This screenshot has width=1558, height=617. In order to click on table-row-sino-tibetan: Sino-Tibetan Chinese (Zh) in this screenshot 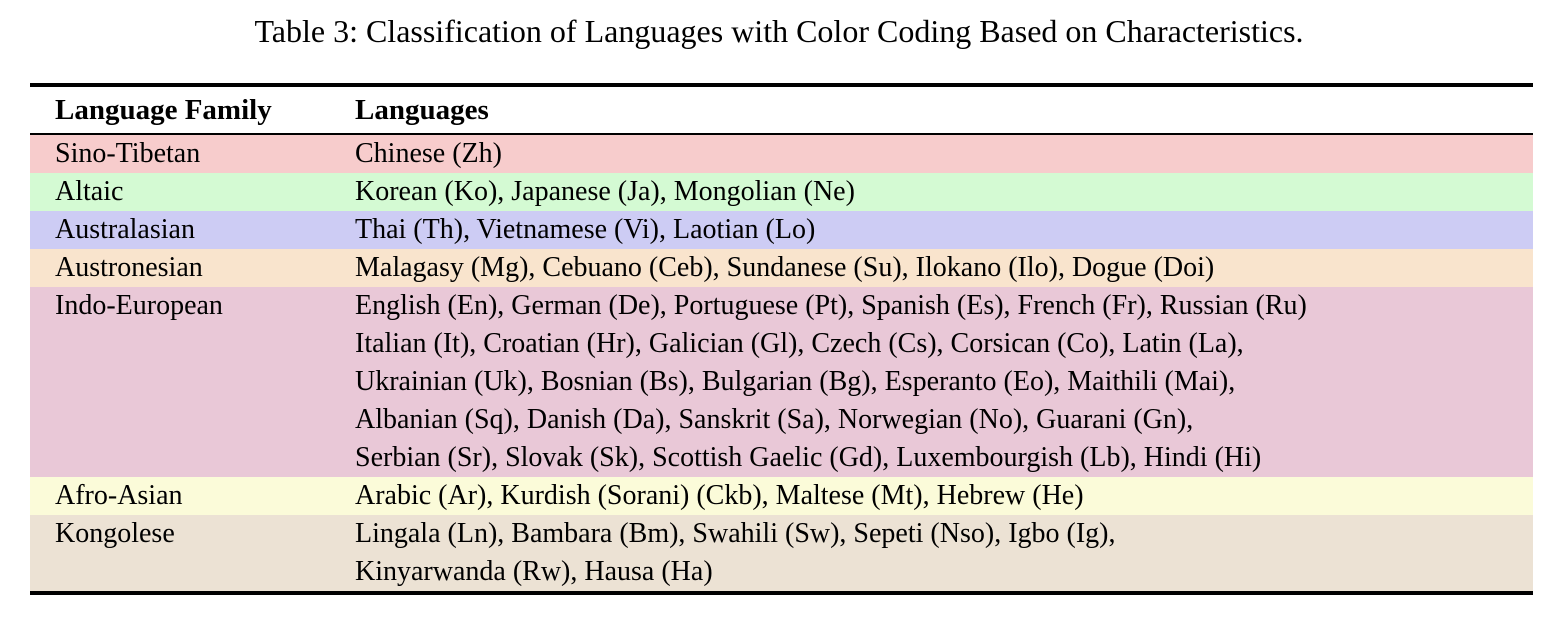, I will do `click(781, 154)`.